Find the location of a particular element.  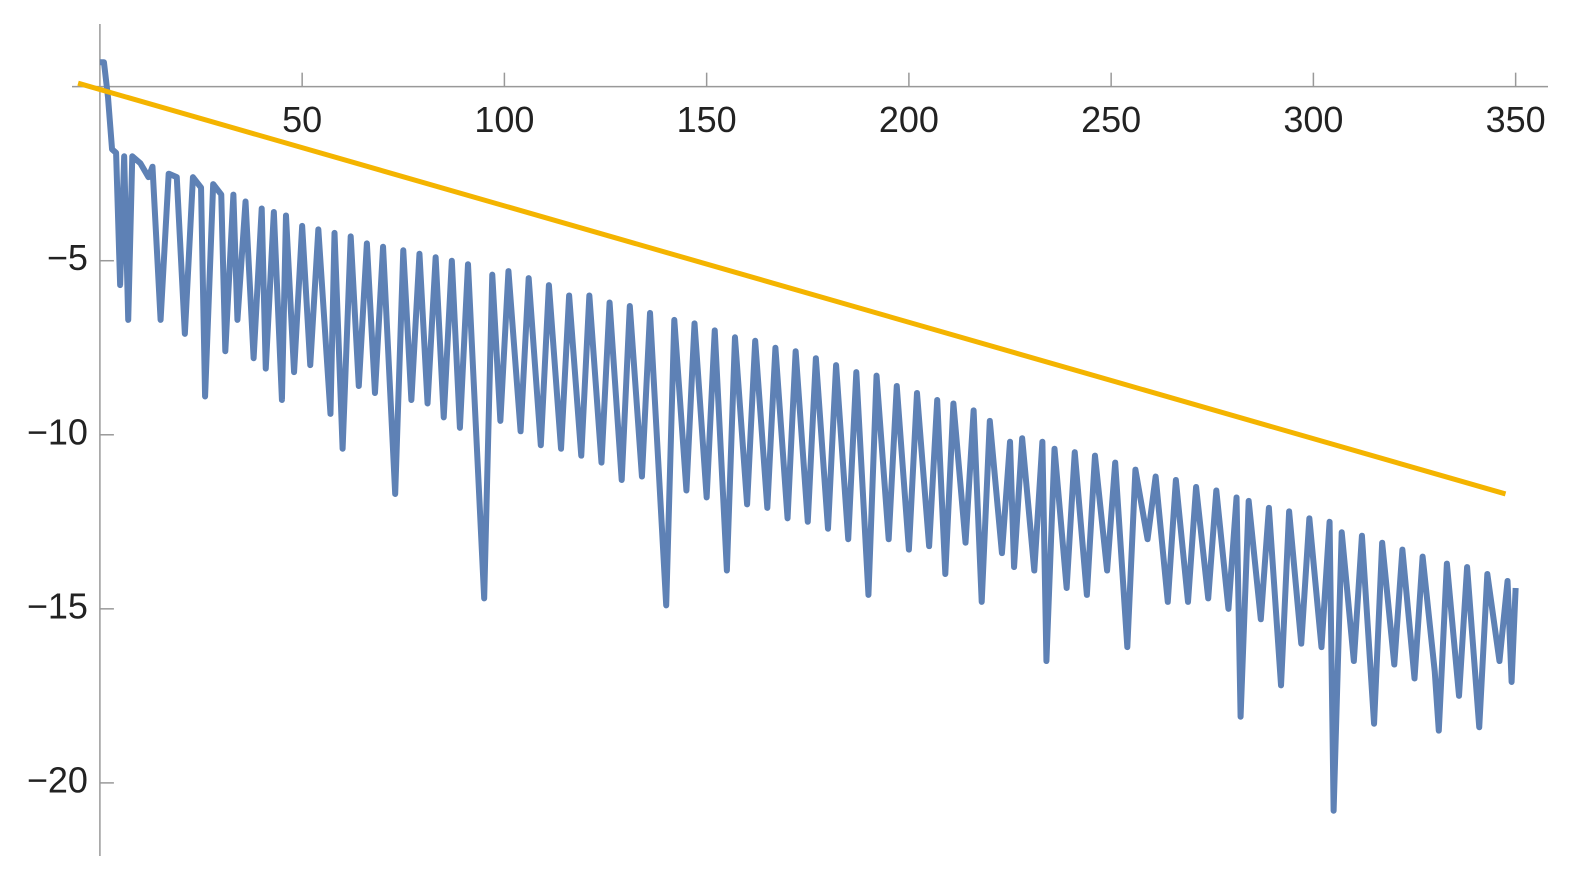

y-tick-label: −10 is located at coordinates (57, 431).